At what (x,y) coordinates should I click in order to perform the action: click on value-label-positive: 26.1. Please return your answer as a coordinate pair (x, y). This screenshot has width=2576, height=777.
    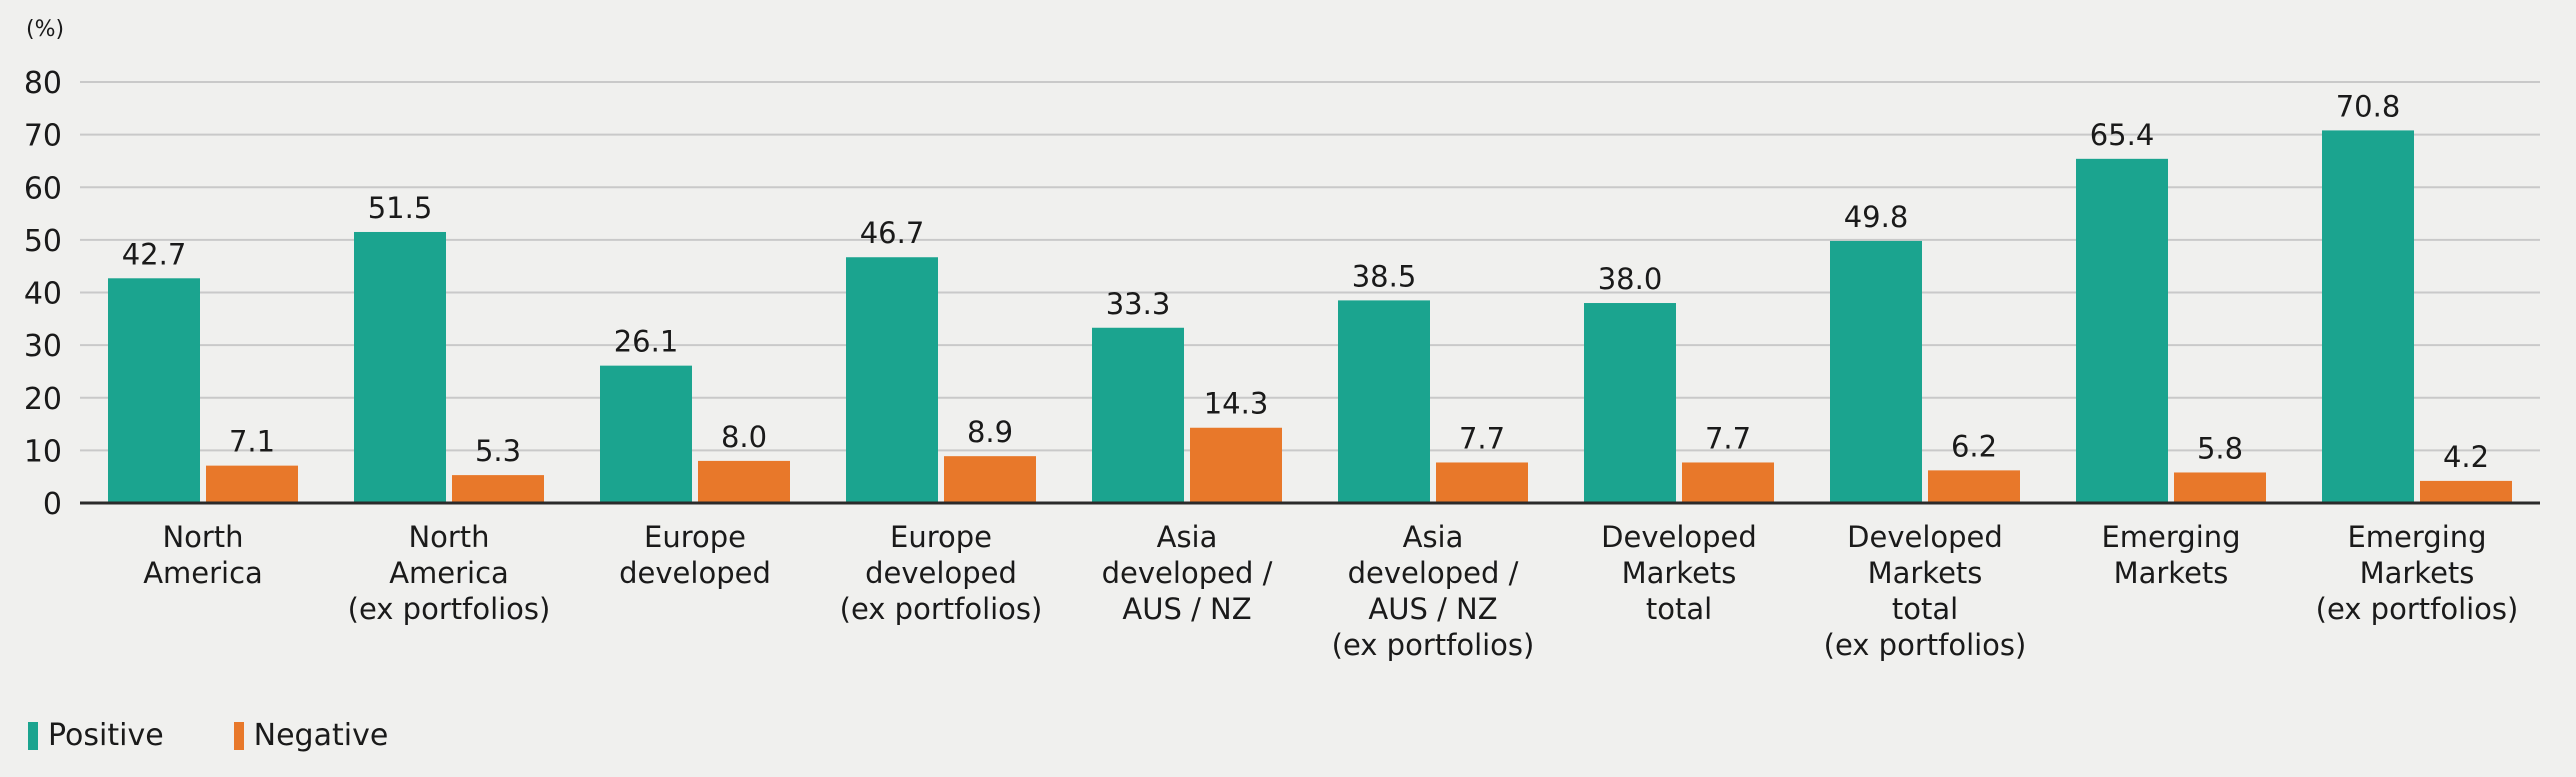
    Looking at the image, I should click on (646, 342).